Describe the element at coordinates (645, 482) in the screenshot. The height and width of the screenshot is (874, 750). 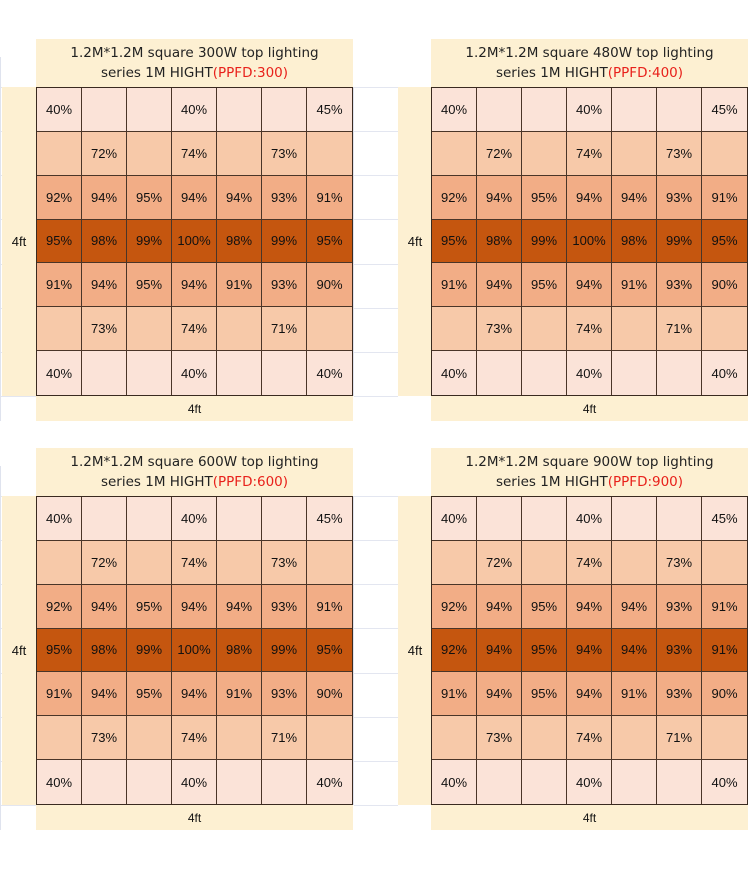
I see `title-ppfd: (PPFD:900)` at that location.